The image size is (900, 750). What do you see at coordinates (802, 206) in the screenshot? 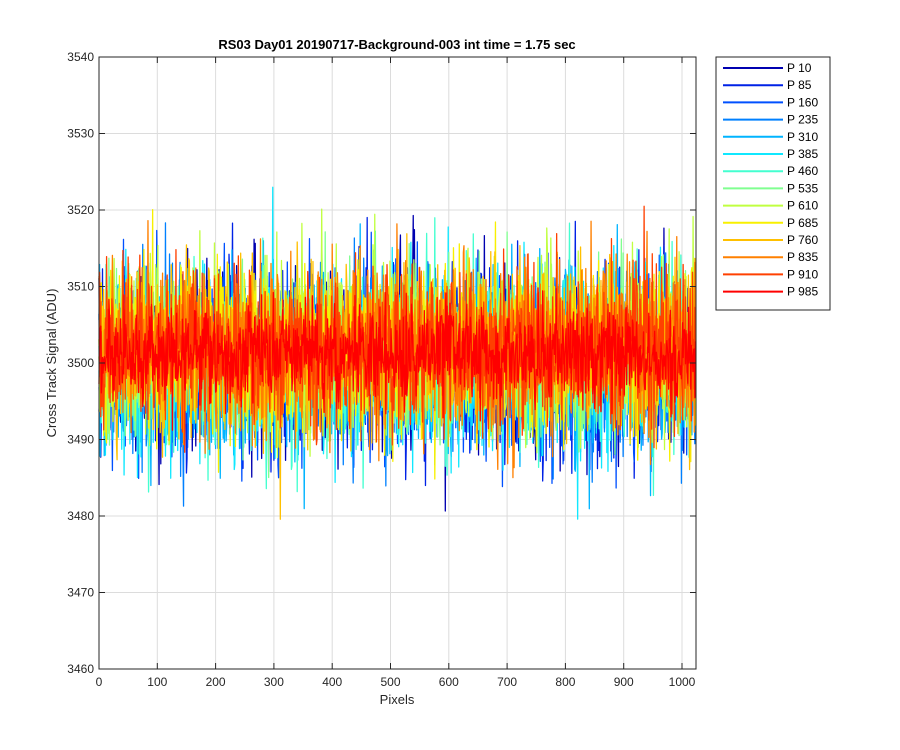
I see `legend-label: P 610` at bounding box center [802, 206].